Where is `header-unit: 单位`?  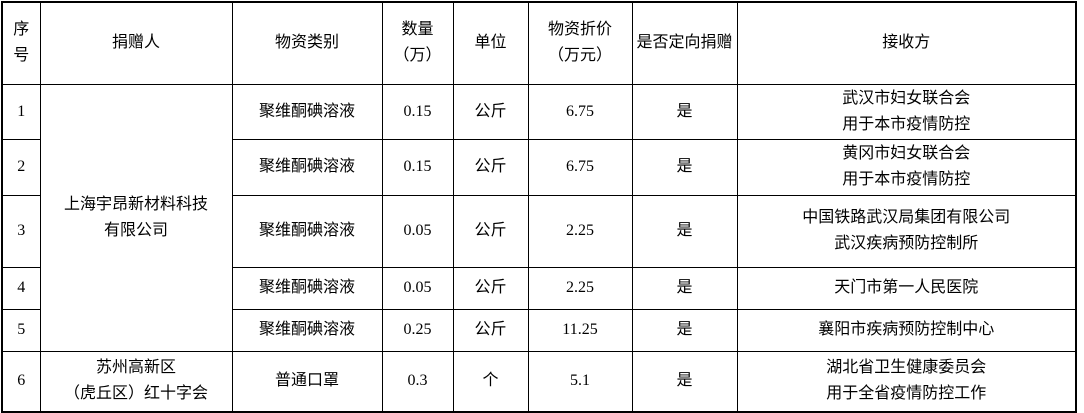 header-unit: 单位 is located at coordinates (490, 43).